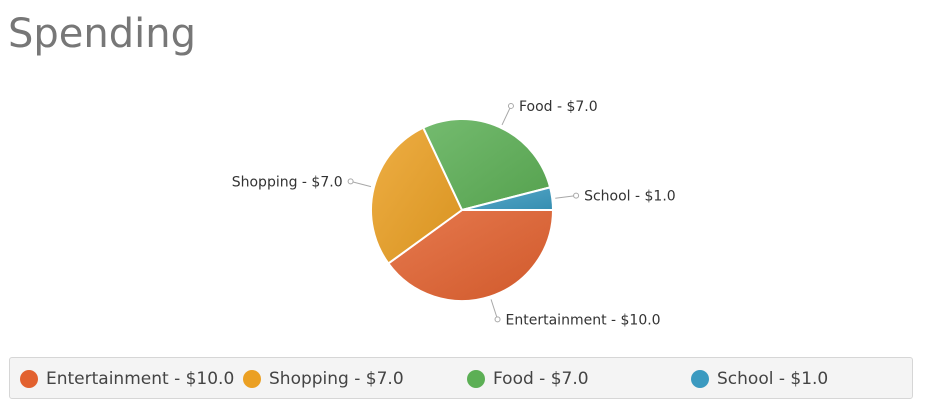 This screenshot has height=412, width=925. What do you see at coordinates (558, 107) in the screenshot?
I see `slice-label-food: Food - $7.0` at bounding box center [558, 107].